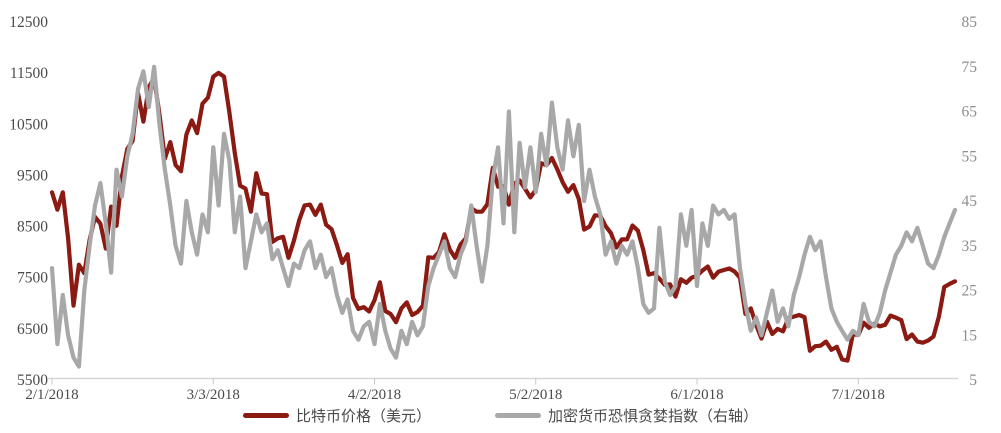  Describe the element at coordinates (32, 278) in the screenshot. I see `left-axis-tick-label: 7500` at that location.